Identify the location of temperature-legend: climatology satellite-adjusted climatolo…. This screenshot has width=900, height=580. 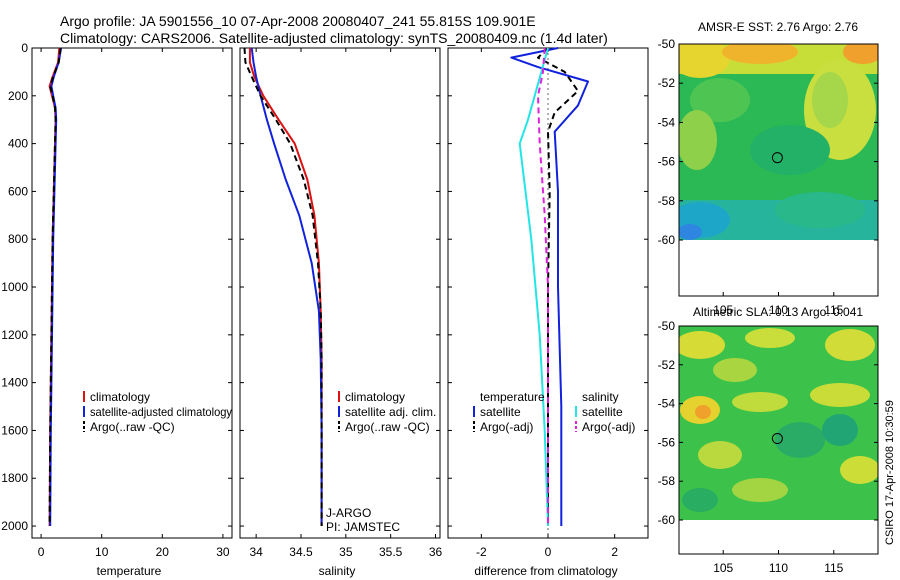
(157, 412).